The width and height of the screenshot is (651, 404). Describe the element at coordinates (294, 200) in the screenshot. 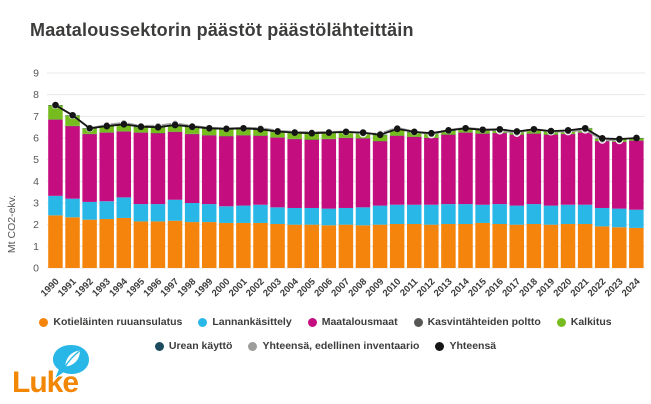

I see `bar-group-2004` at that location.